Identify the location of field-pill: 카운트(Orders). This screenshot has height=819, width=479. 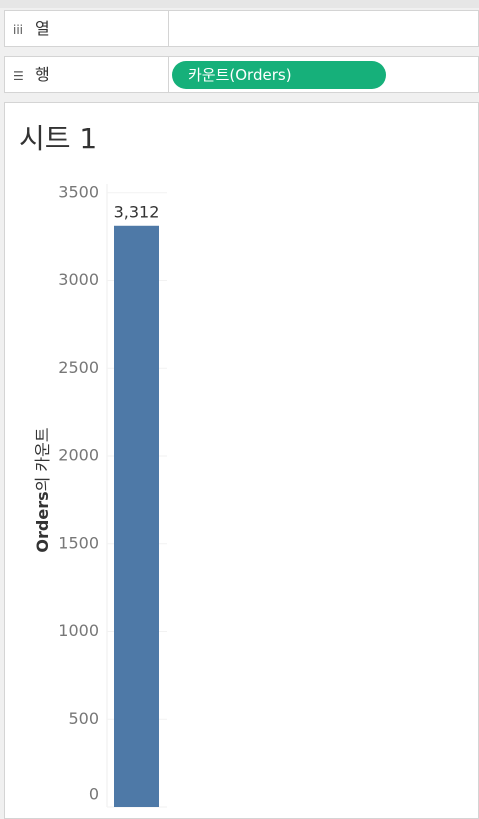
(279, 75).